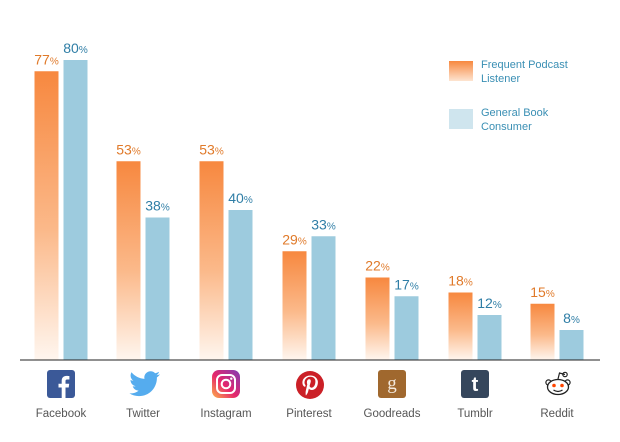  What do you see at coordinates (211, 260) in the screenshot?
I see `bar-instagram-podcast` at bounding box center [211, 260].